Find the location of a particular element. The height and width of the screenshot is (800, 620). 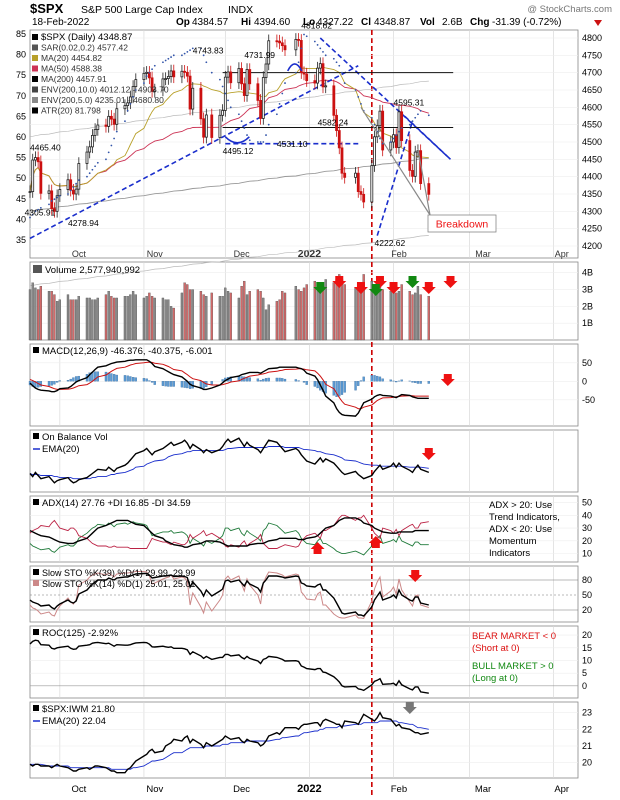

volume-tick: 1B is located at coordinates (587, 323).